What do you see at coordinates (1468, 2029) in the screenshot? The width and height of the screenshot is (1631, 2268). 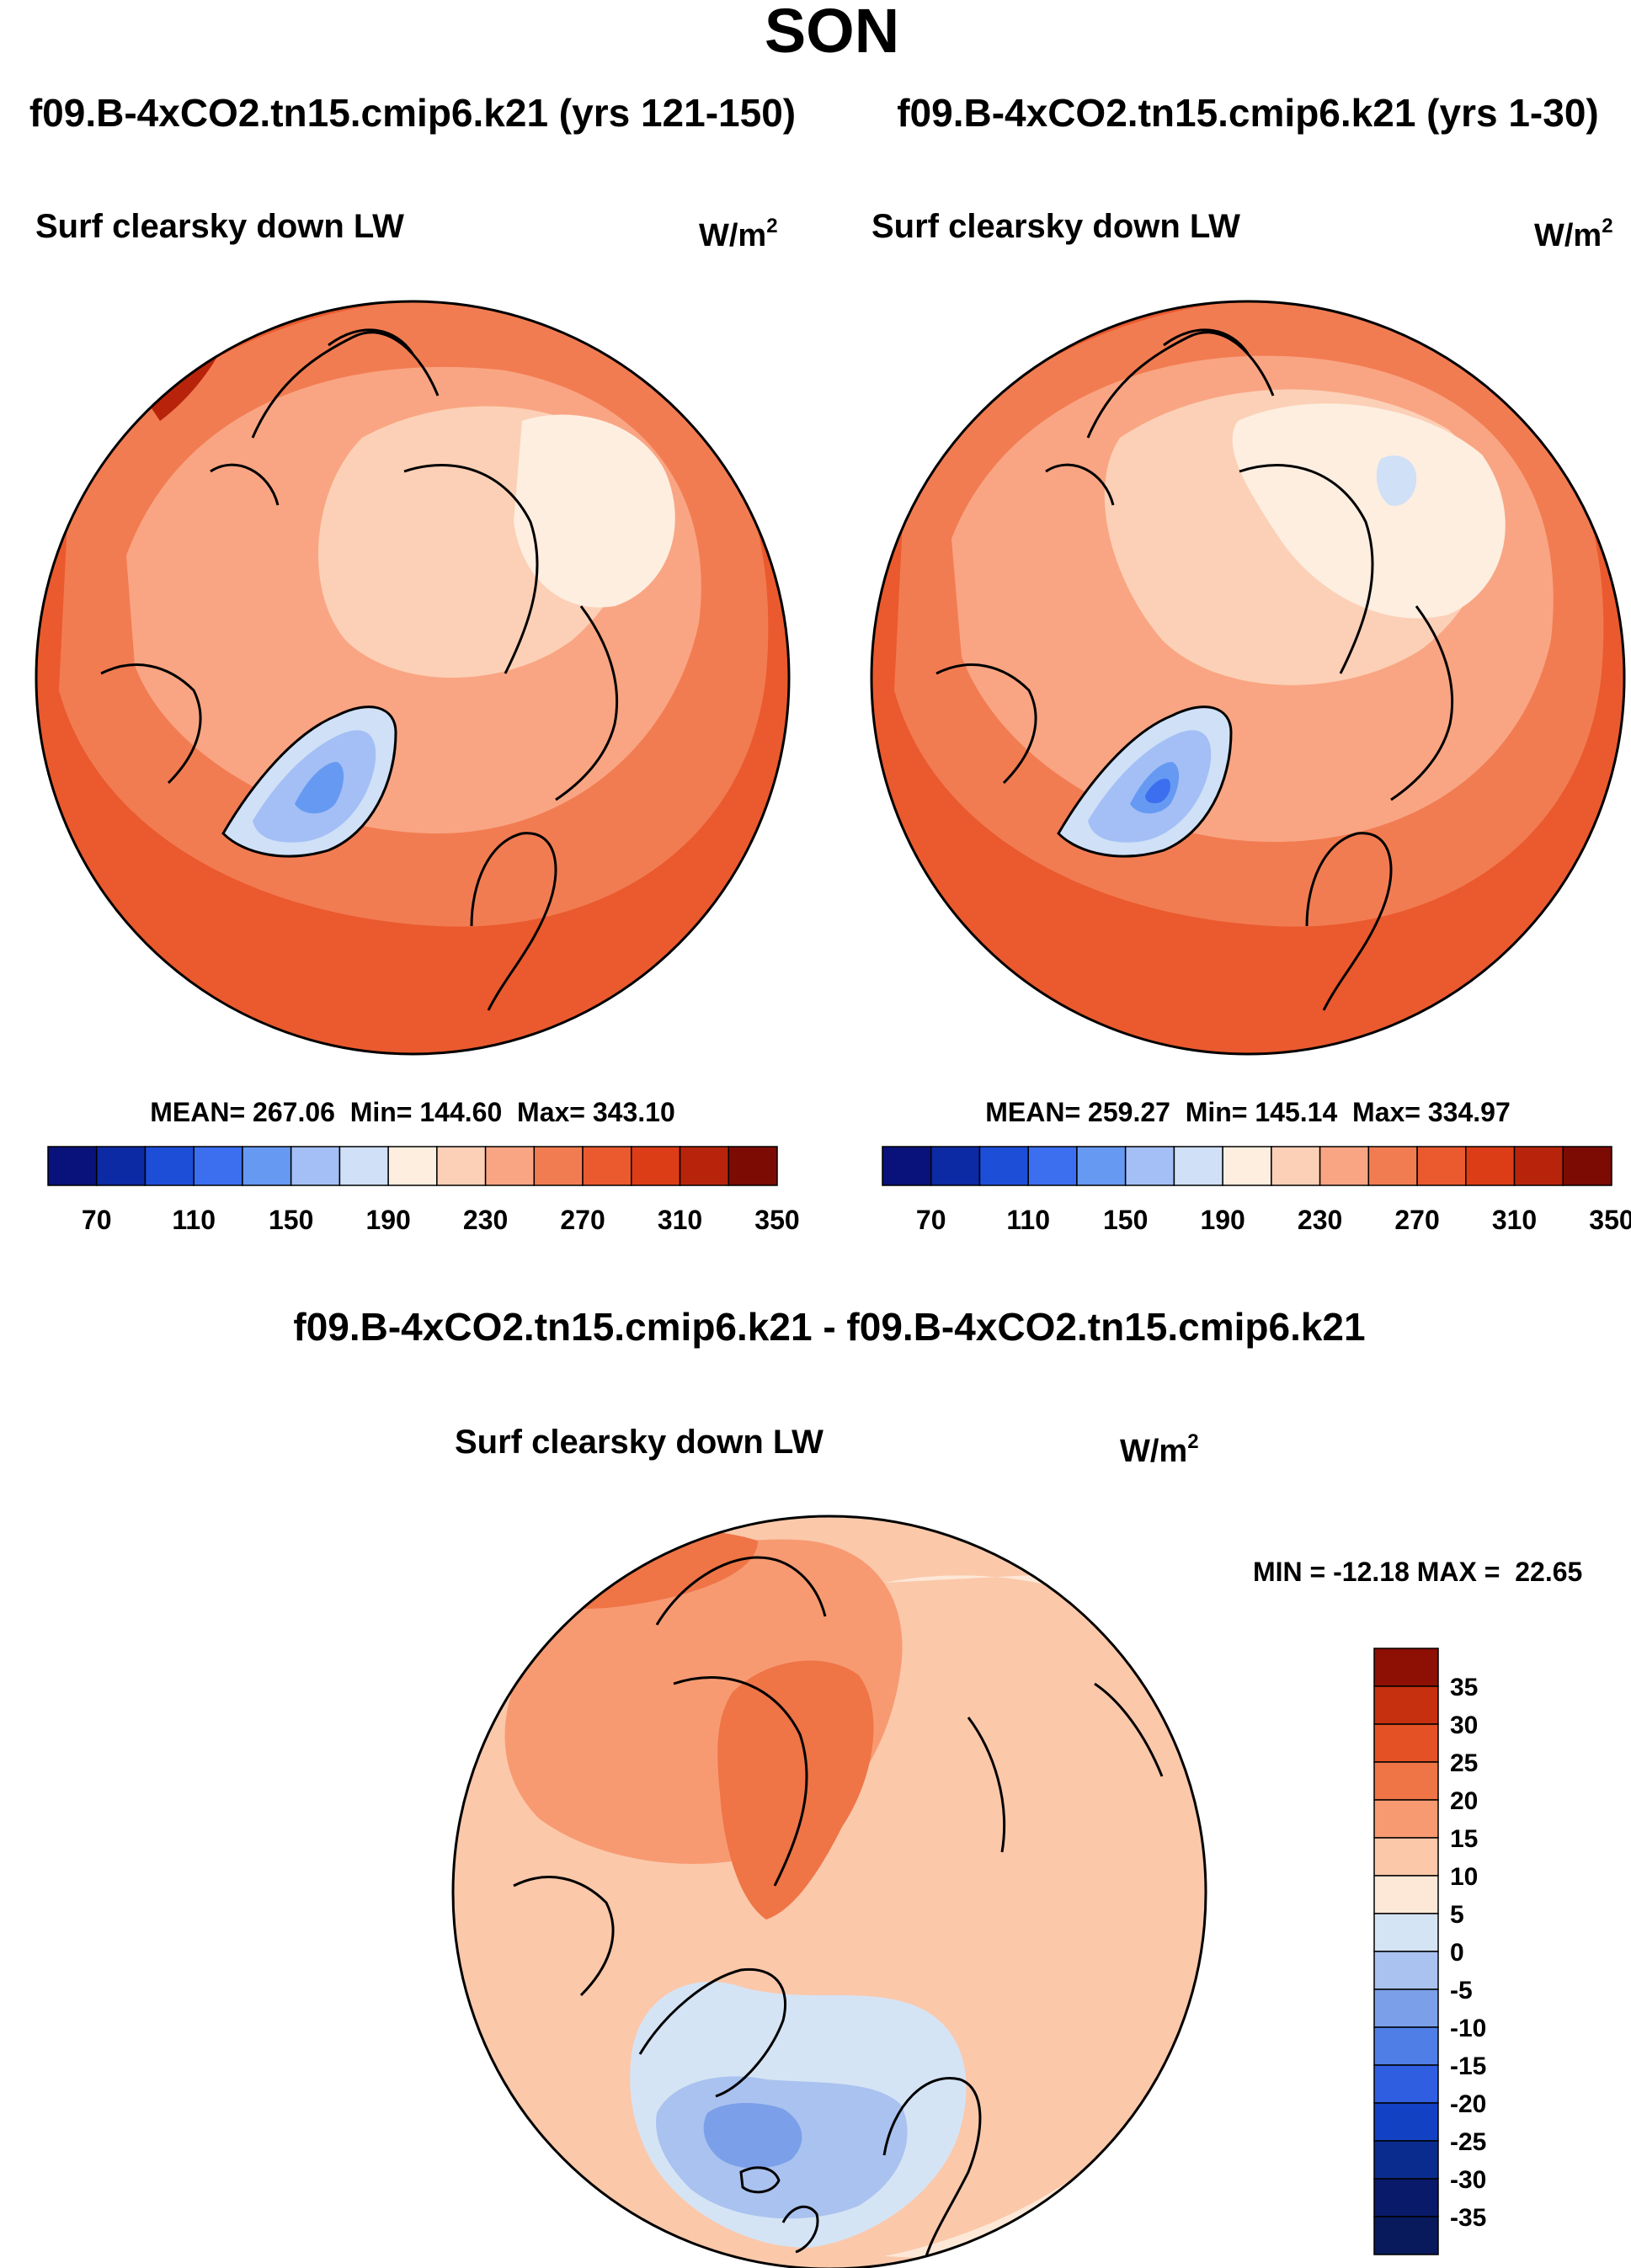 I see `colorbar-label: -10` at bounding box center [1468, 2029].